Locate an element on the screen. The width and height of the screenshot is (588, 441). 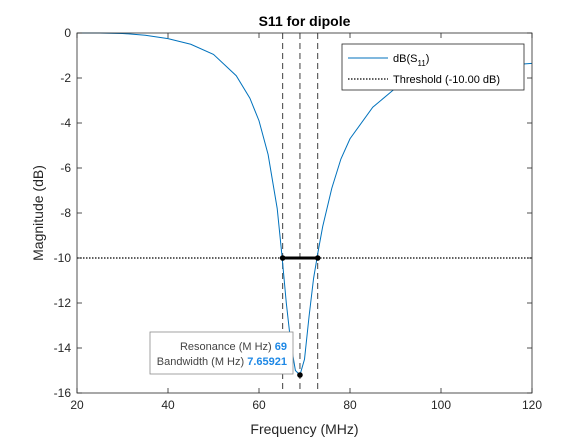
y-tick-label: -10 is located at coordinates (63, 258).